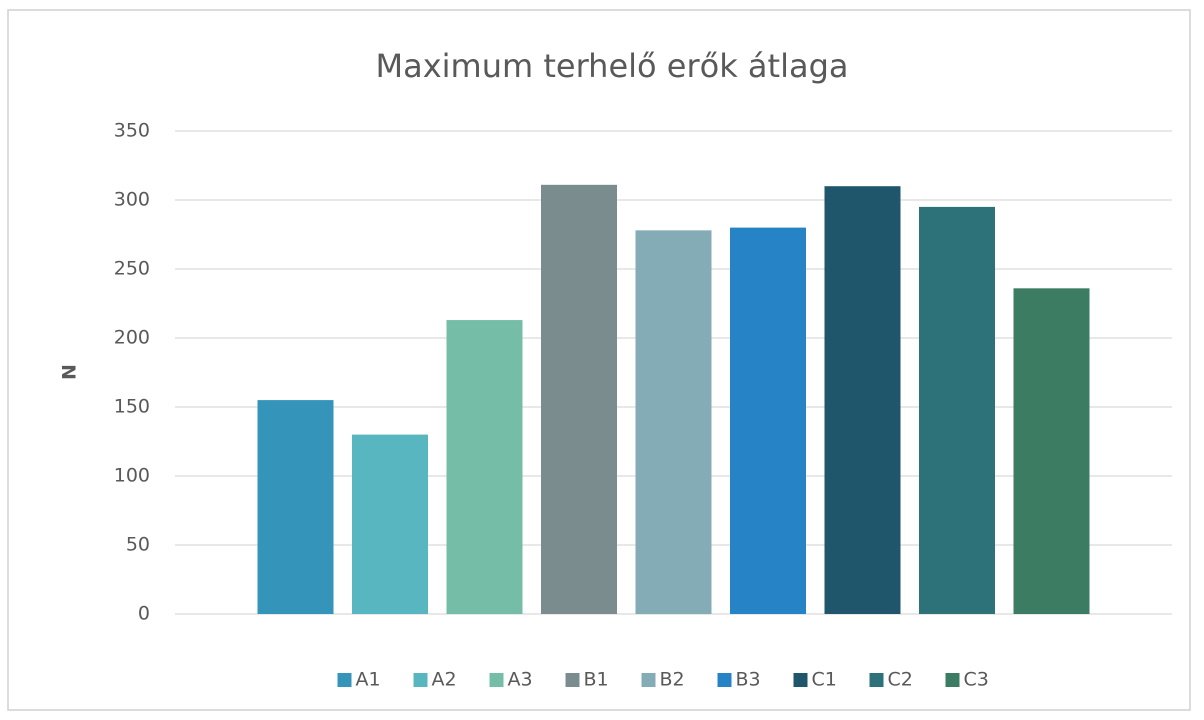  I want to click on legend-label: B3, so click(748, 680).